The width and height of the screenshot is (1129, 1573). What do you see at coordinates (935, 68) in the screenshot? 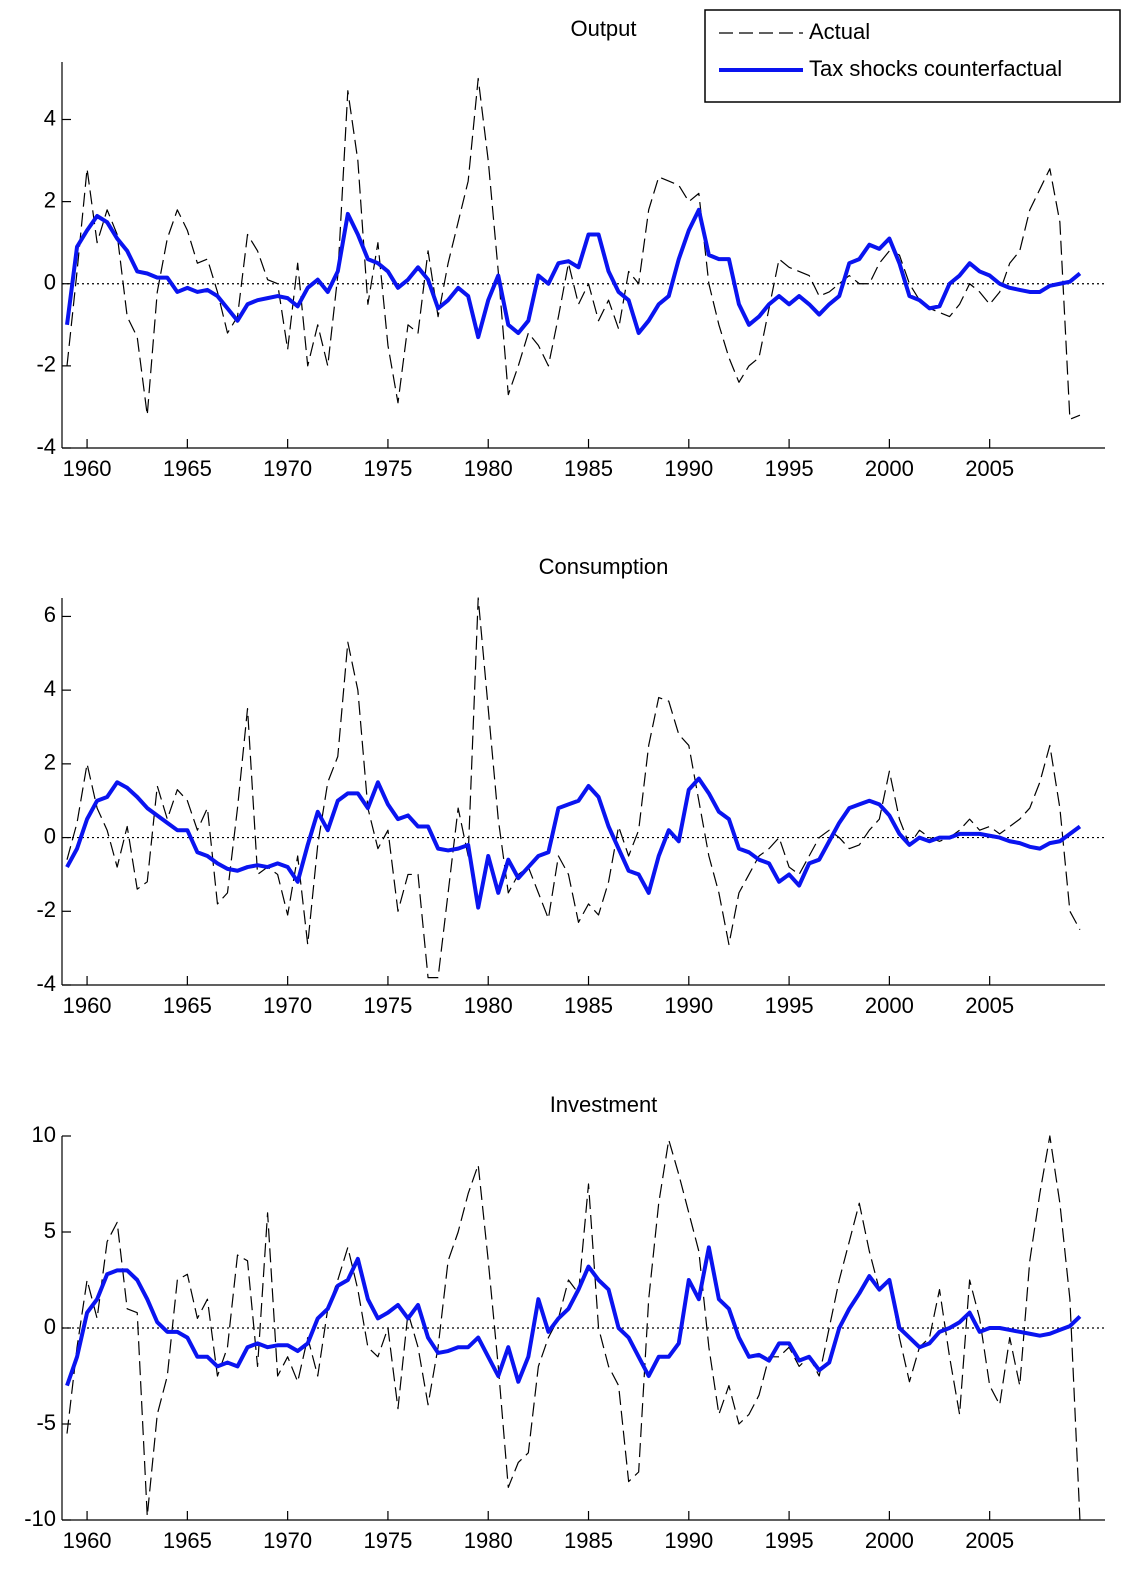
I see `legend-label: Tax shocks counterfactual` at bounding box center [935, 68].